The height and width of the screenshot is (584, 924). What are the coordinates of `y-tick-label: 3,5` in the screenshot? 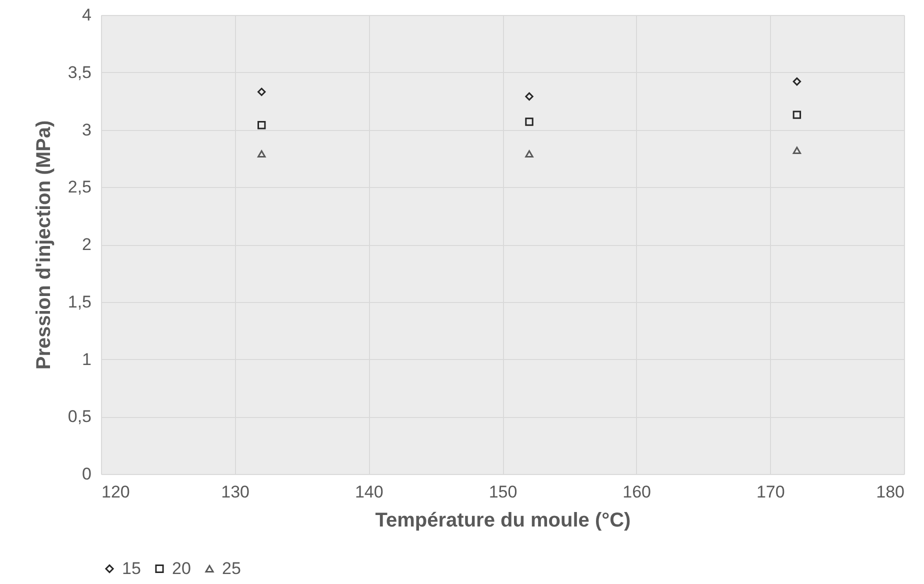 It's located at (80, 72).